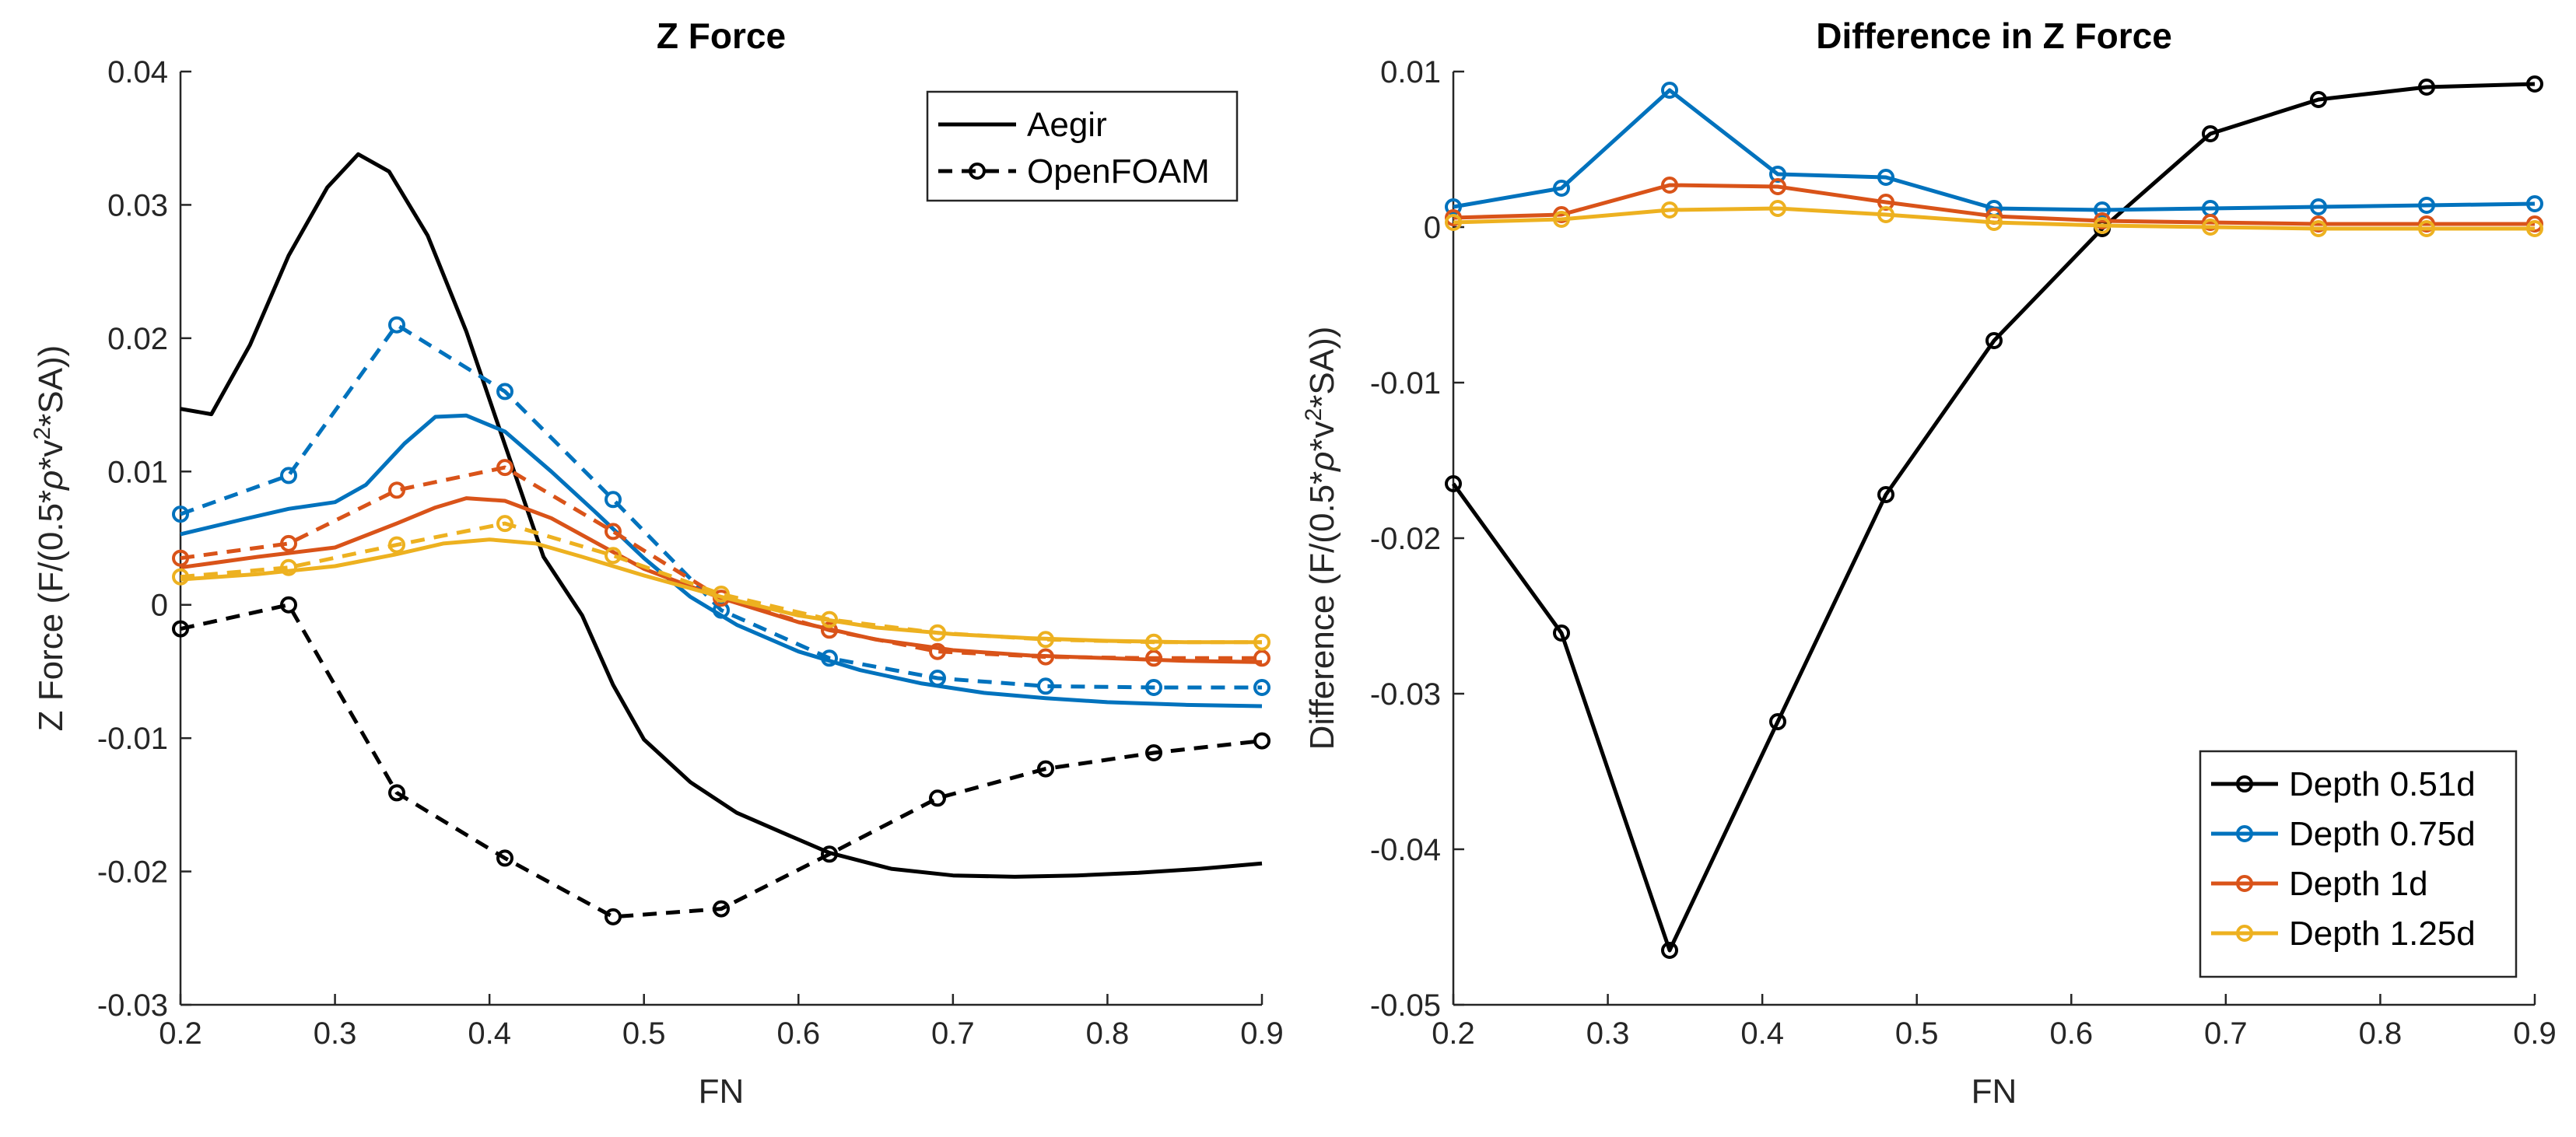 This screenshot has height=1137, width=2576. Describe the element at coordinates (2071, 1033) in the screenshot. I see `x-tick-label: 0.6` at that location.